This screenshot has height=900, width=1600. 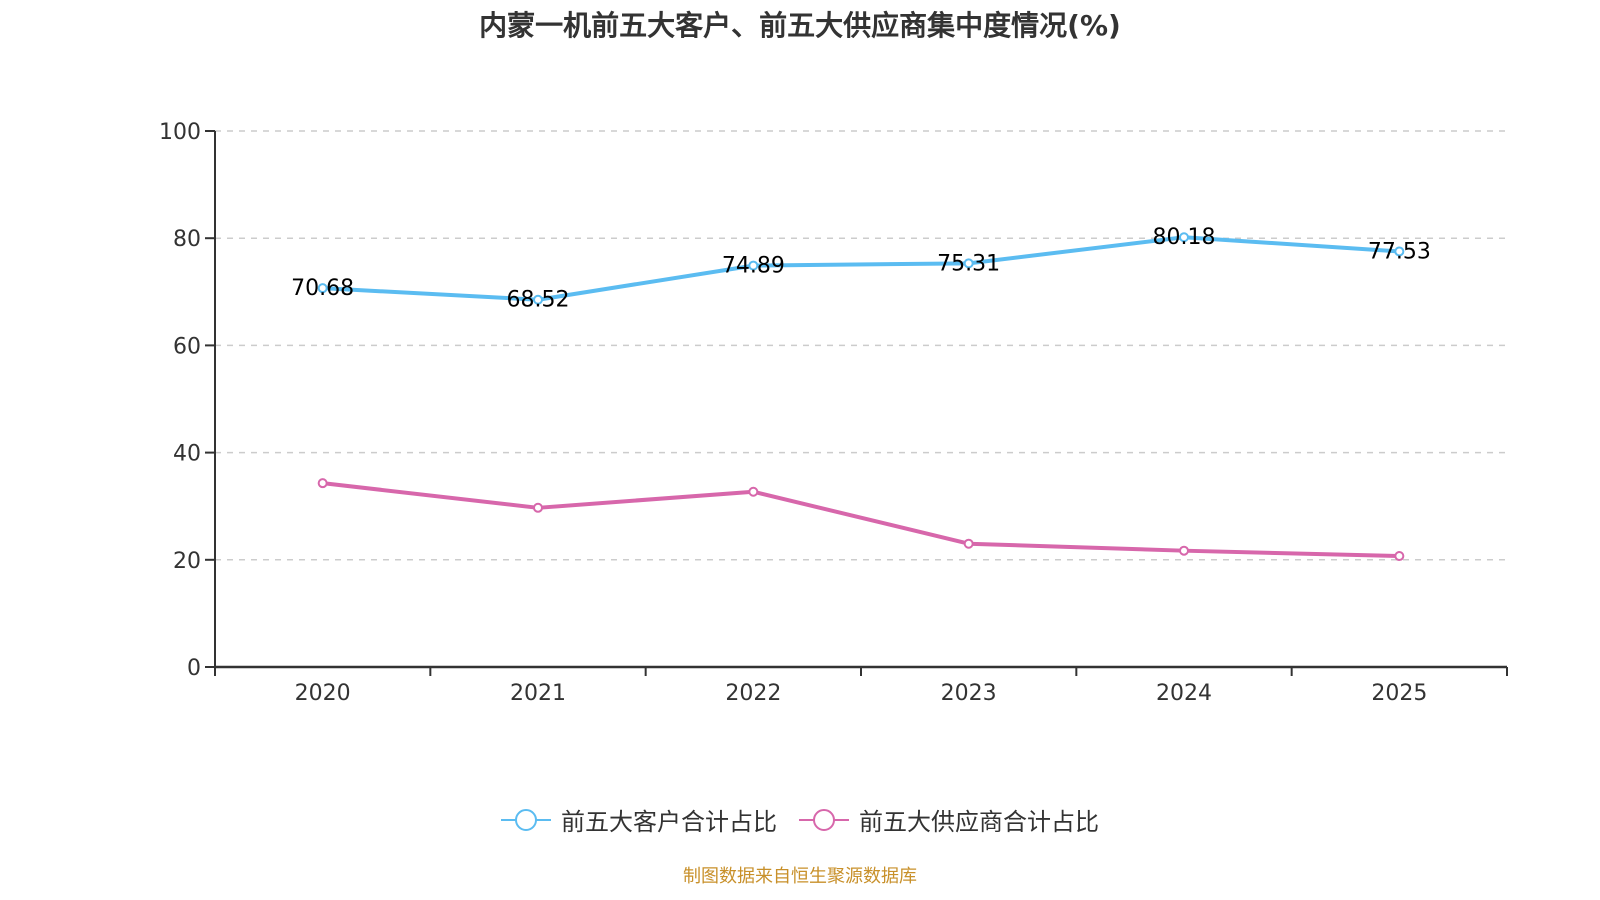 I want to click on legend-label-customers: 前五大客户合计占比, so click(x=669, y=822).